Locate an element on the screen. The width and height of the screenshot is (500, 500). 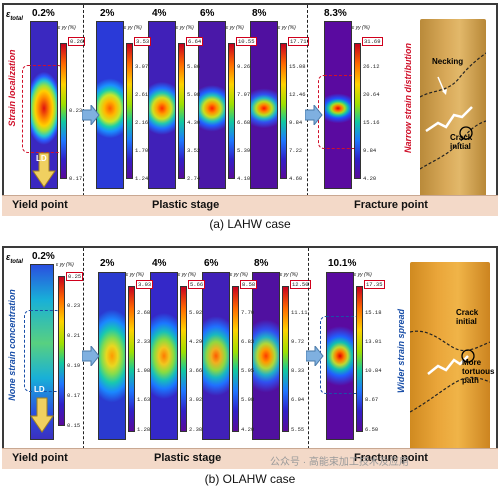
panel-a-tick: 0.23 is located at coordinates (76, 110).